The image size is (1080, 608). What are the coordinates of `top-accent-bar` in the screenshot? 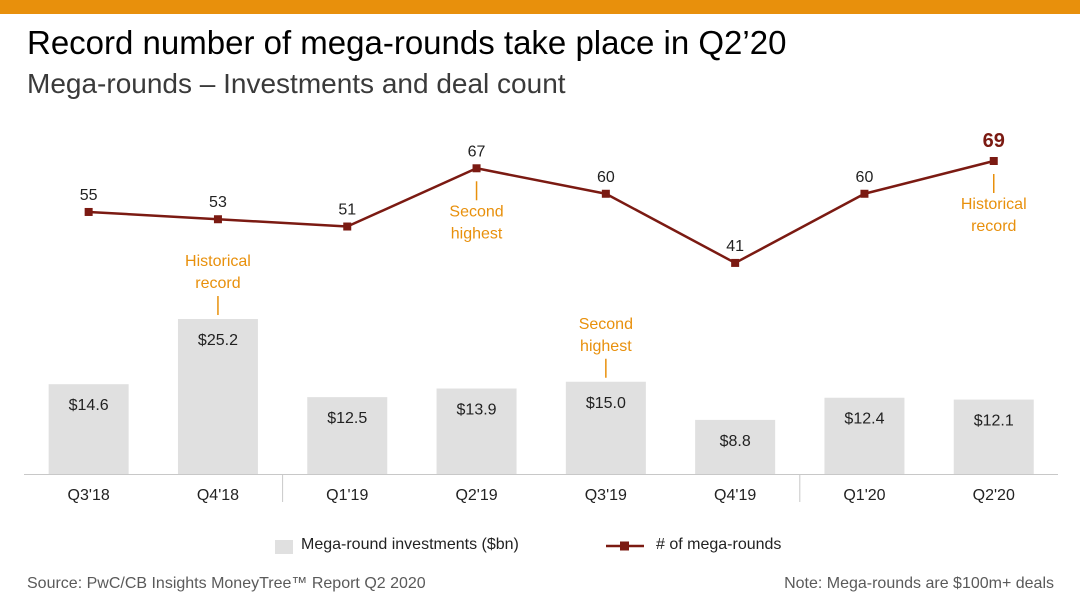 It's located at (540, 7).